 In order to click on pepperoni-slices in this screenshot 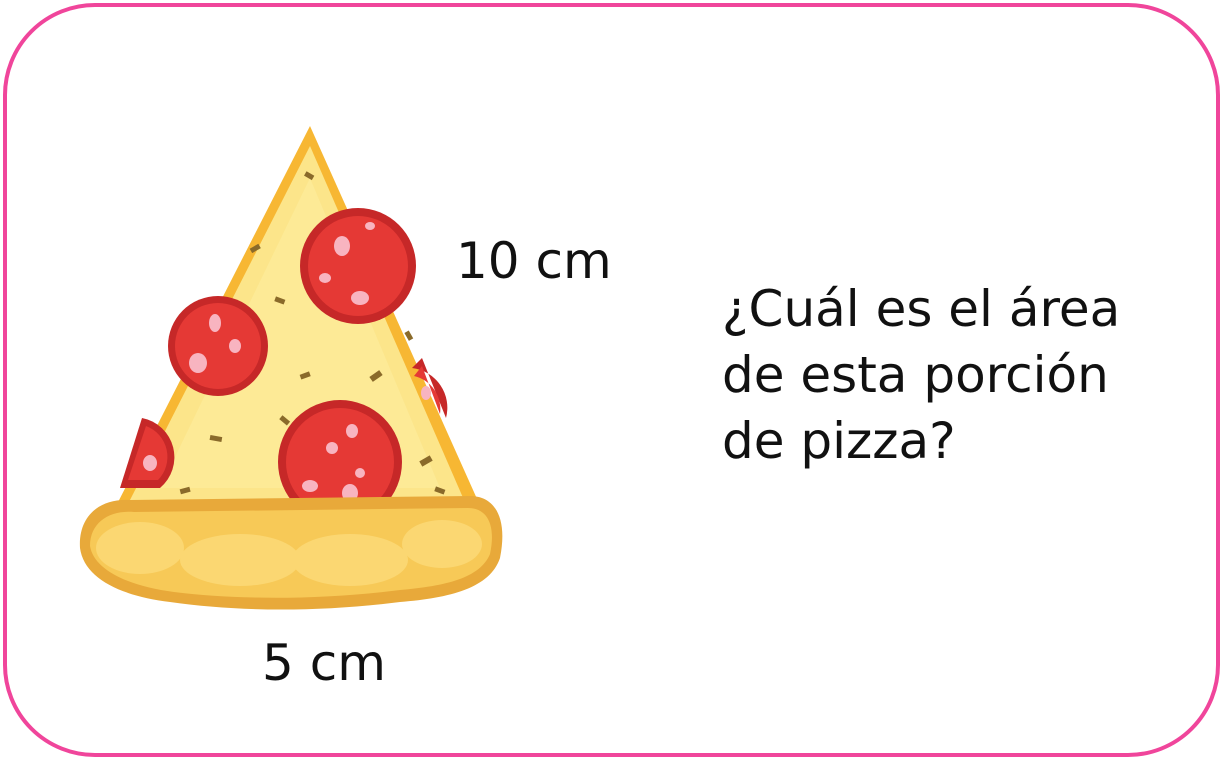, I will do `click(284, 366)`.